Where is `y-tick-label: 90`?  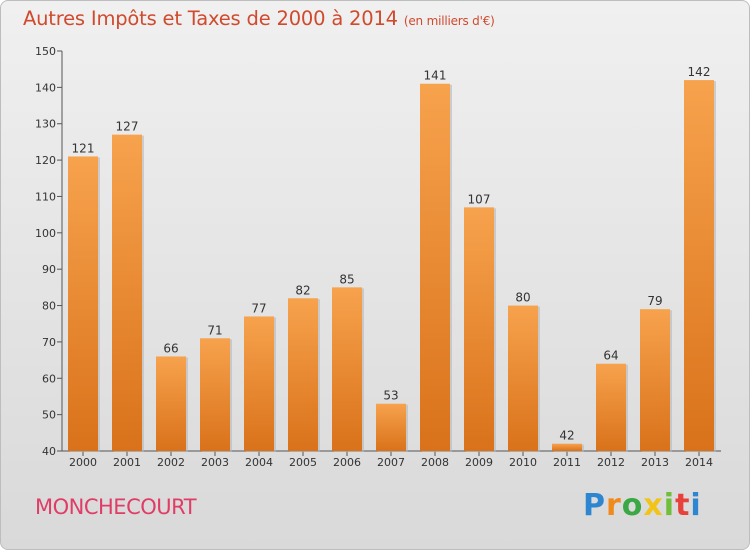 y-tick-label: 90 is located at coordinates (49, 269).